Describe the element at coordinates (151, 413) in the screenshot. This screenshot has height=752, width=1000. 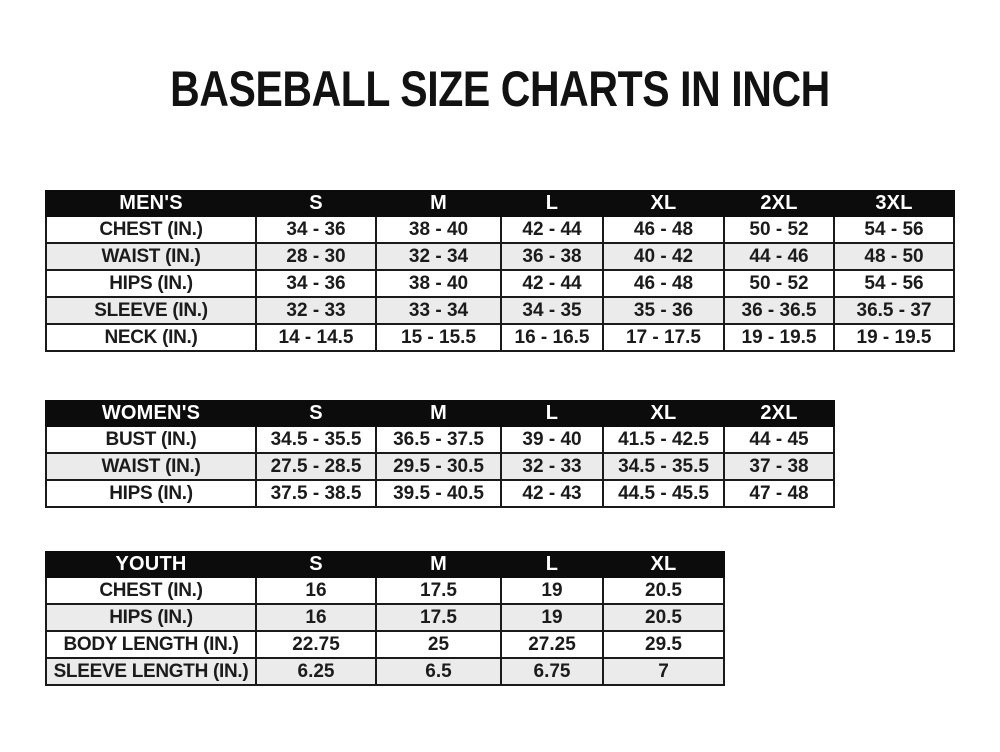
I see `group-label: WOMEN'S` at that location.